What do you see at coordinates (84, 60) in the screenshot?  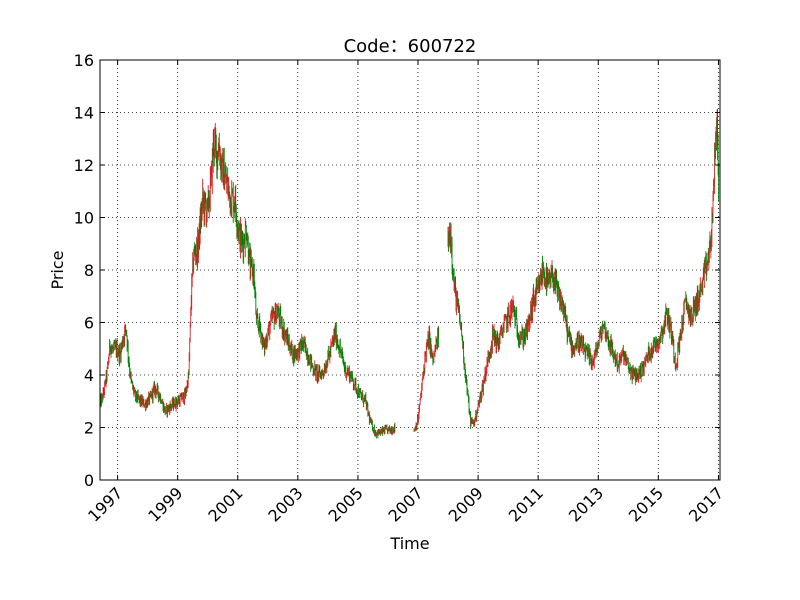 I see `y-tick-label: 16` at bounding box center [84, 60].